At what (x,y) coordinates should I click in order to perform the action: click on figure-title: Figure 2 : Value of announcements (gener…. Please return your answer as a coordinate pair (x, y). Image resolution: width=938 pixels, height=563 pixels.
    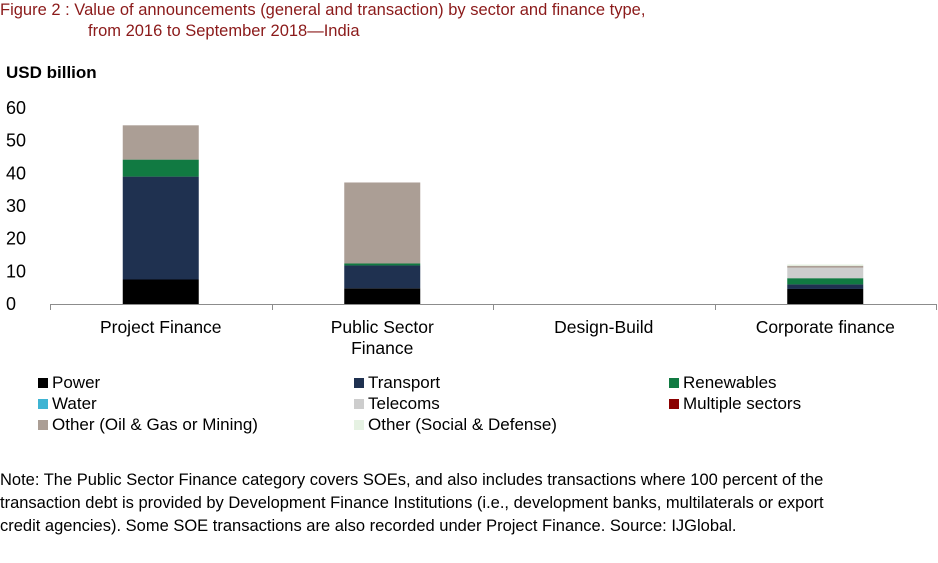
    Looking at the image, I should click on (450, 21).